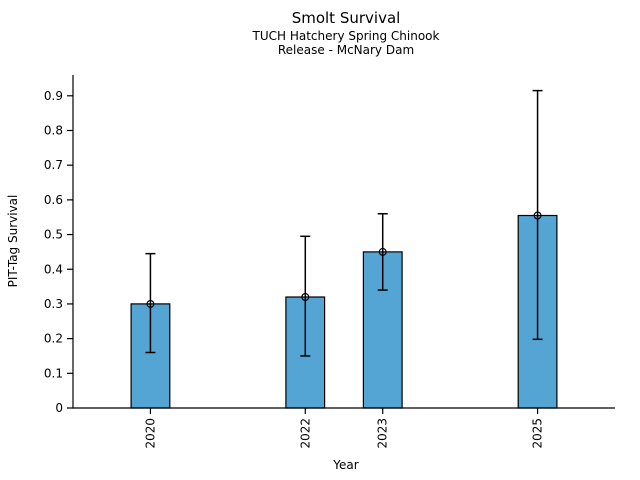 The image size is (640, 480). What do you see at coordinates (537, 215) in the screenshot?
I see `mean-marker-2025` at bounding box center [537, 215].